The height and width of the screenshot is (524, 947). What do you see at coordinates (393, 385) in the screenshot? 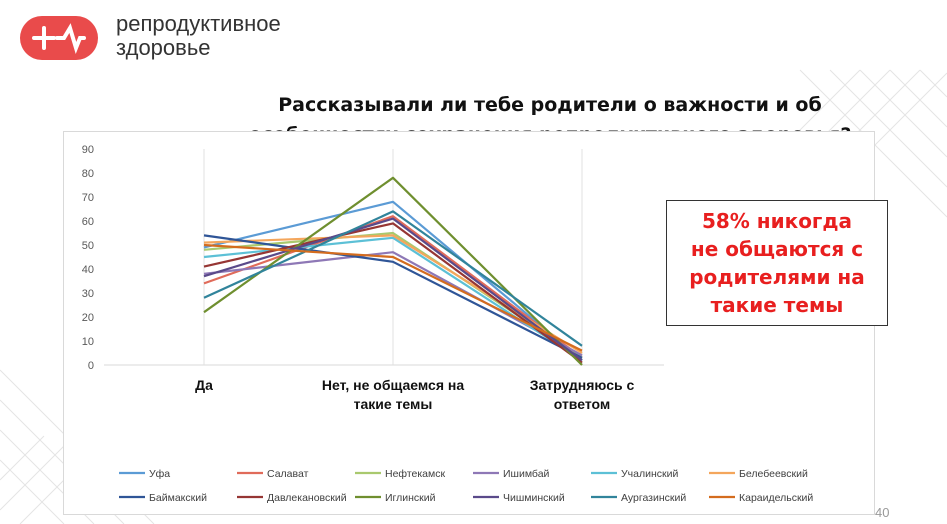
I see `x-category-label-line: Нет, не общаемся на` at bounding box center [393, 385].